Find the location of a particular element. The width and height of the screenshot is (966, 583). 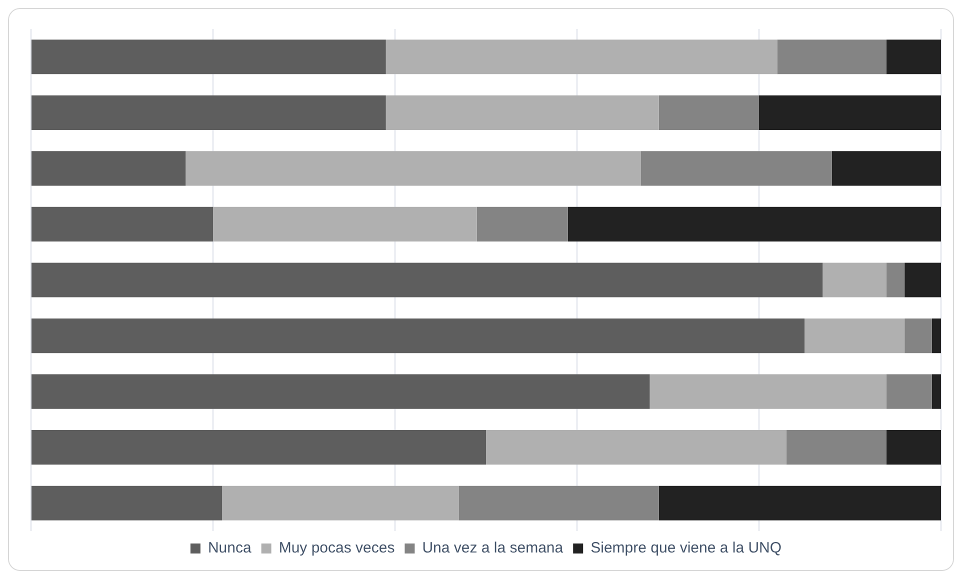

legend-label: Una vez a la semana is located at coordinates (493, 548).